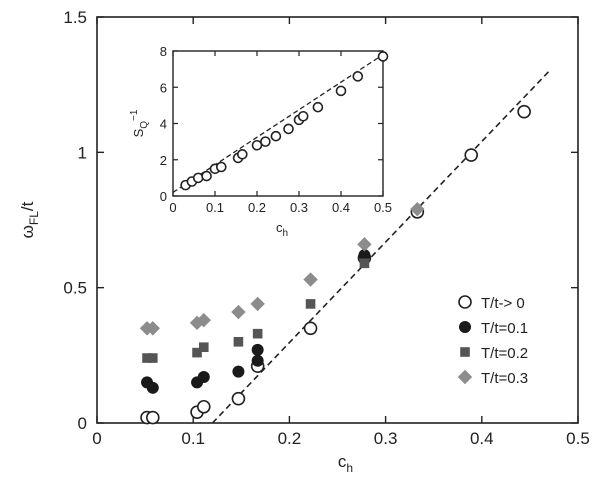 Image resolution: width=605 pixels, height=477 pixels. Describe the element at coordinates (172, 207) in the screenshot. I see `inset-x-tick-label: 0` at that location.